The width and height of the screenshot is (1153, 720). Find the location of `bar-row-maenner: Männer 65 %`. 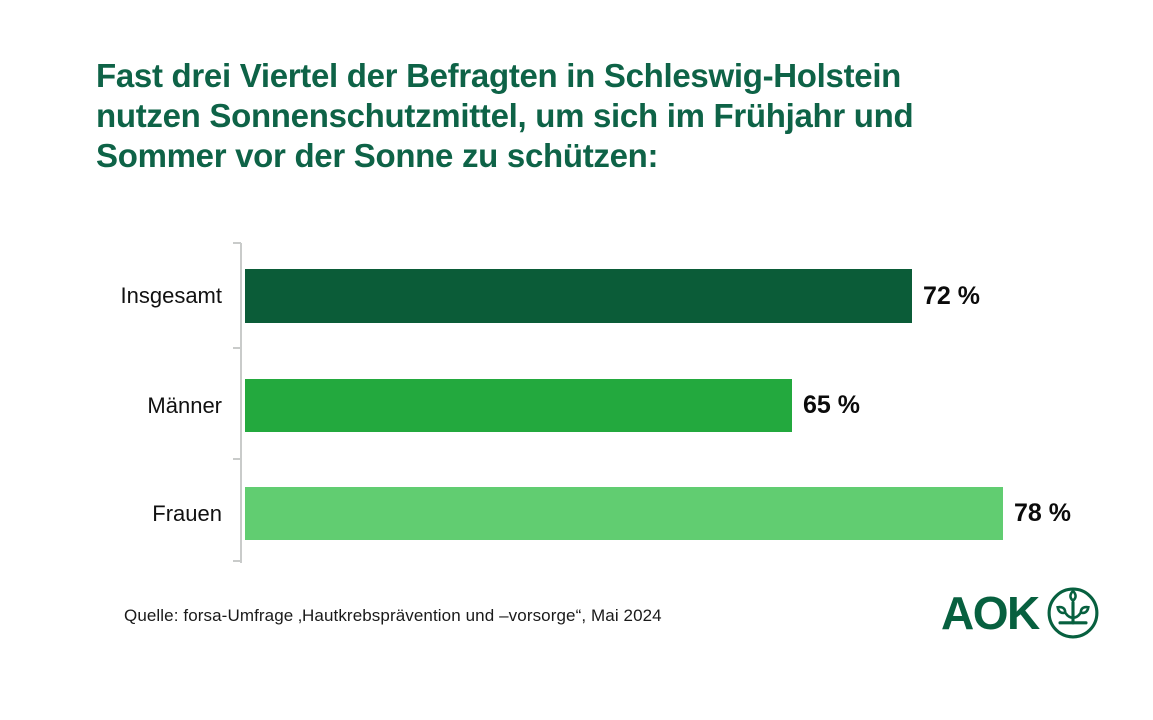

bar-row-maenner: Männer 65 % is located at coordinates (576, 405).